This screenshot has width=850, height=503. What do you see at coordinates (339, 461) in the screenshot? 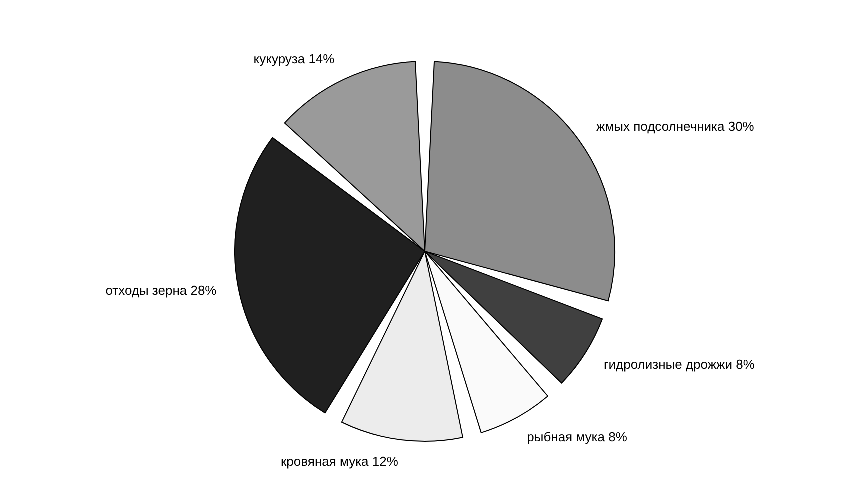
I see `slice-label: кровяная мука 12%` at bounding box center [339, 461].